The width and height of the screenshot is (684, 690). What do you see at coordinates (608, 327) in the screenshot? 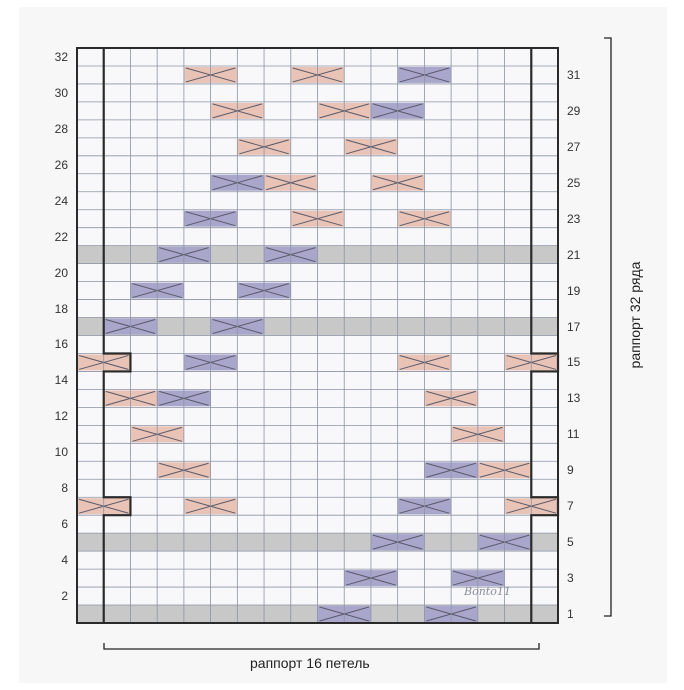
I see `repeat-rows-bracket` at bounding box center [608, 327].